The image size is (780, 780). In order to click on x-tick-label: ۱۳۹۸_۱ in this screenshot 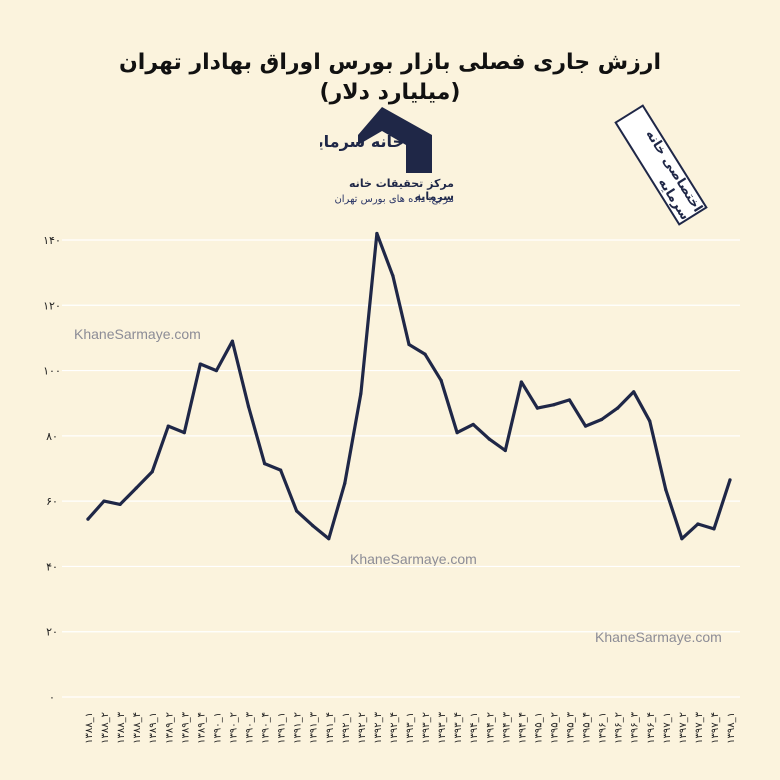, I will do `click(731, 728)`.